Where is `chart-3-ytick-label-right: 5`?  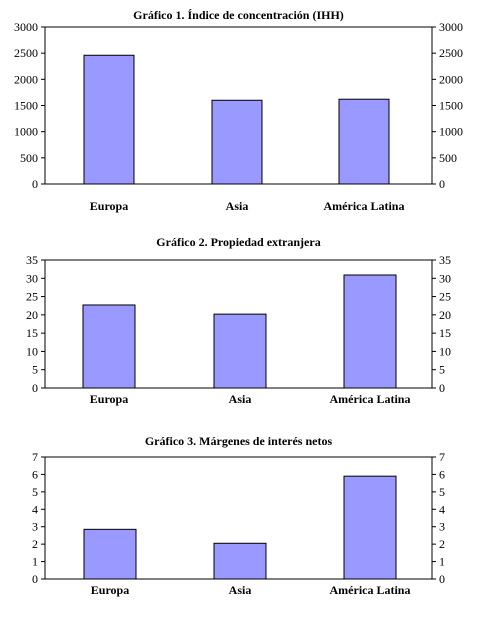
chart-3-ytick-label-right: 5 is located at coordinates (442, 492).